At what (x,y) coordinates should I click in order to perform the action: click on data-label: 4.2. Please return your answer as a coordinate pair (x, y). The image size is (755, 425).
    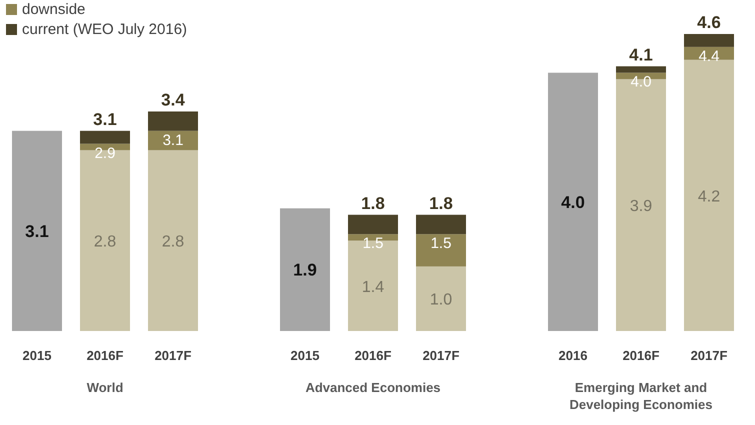
    Looking at the image, I should click on (709, 197).